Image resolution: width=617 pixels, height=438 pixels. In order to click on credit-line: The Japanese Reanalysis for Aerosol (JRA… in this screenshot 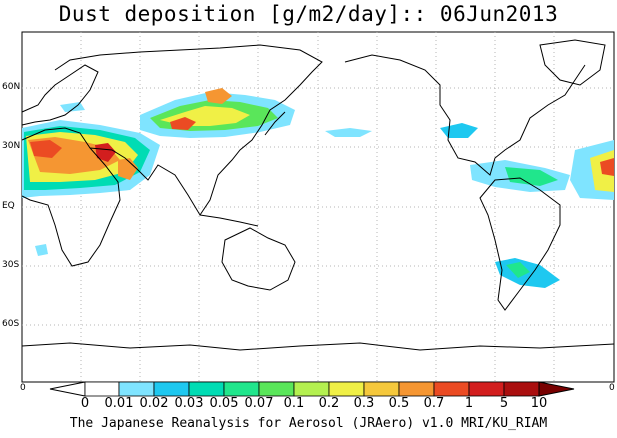, I will do `click(308, 423)`.